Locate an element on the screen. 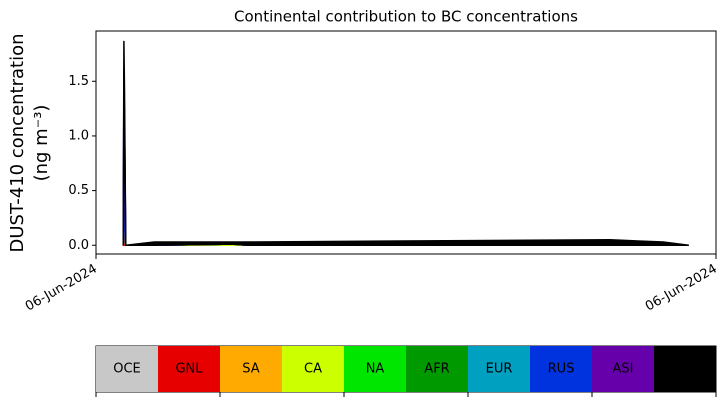 The image size is (726, 402). legend-label: RUS is located at coordinates (561, 369).